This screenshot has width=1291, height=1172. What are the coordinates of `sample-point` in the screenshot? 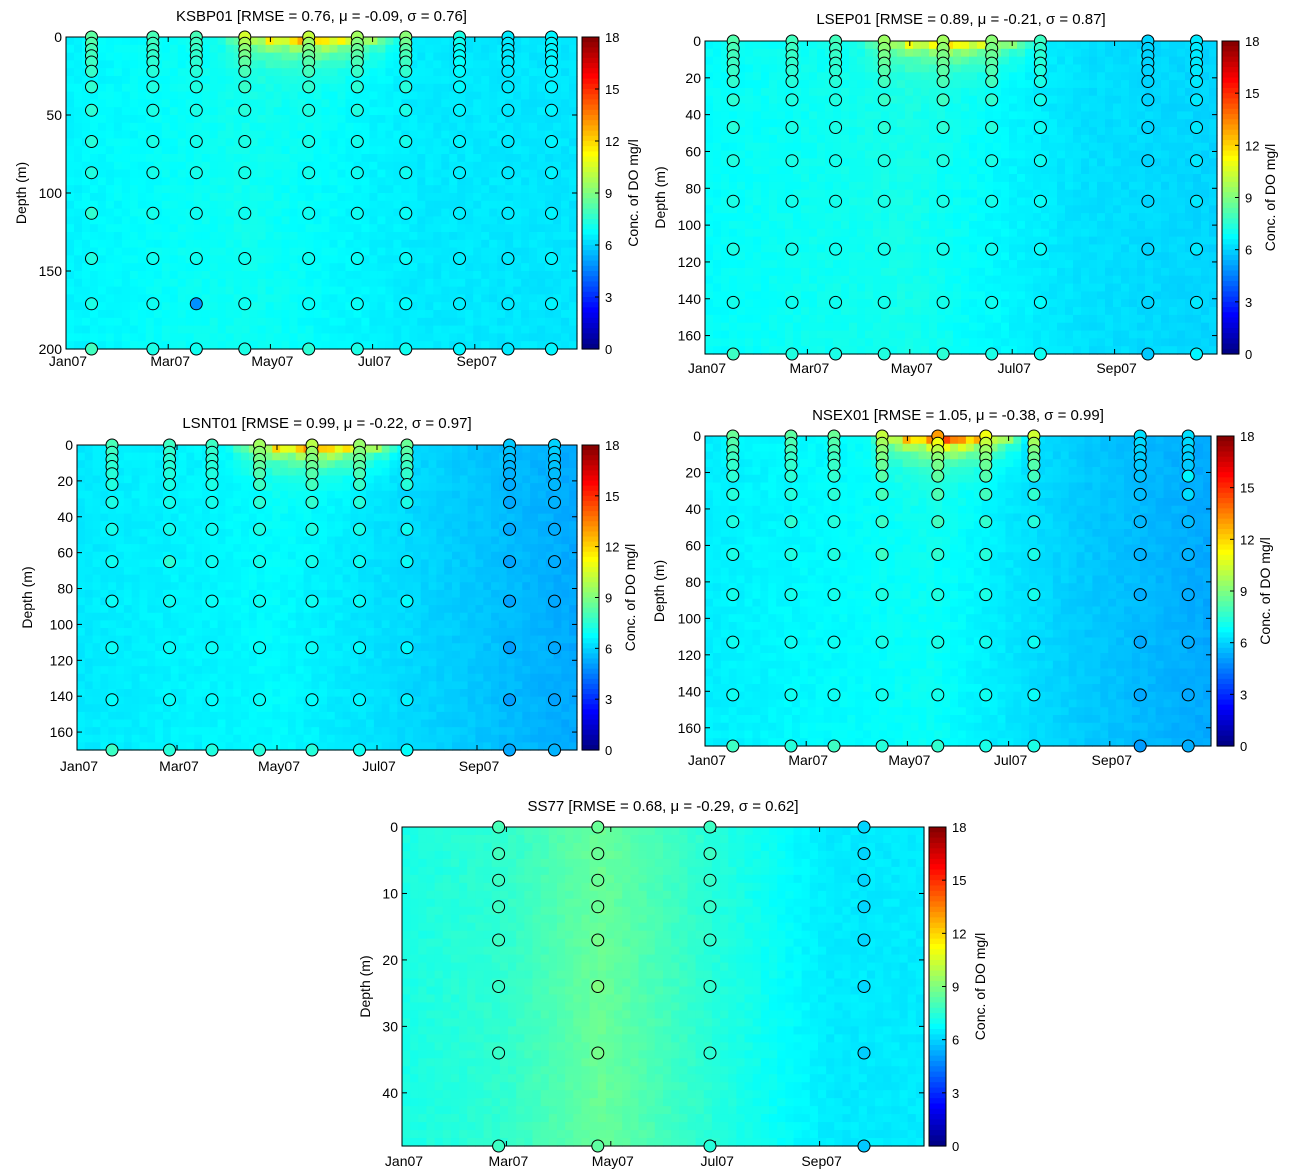 It's located at (245, 71).